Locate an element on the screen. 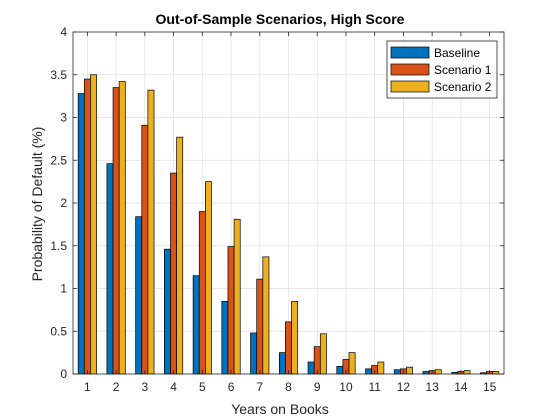 The width and height of the screenshot is (560, 420). x-tick-label: 11 is located at coordinates (374, 387).